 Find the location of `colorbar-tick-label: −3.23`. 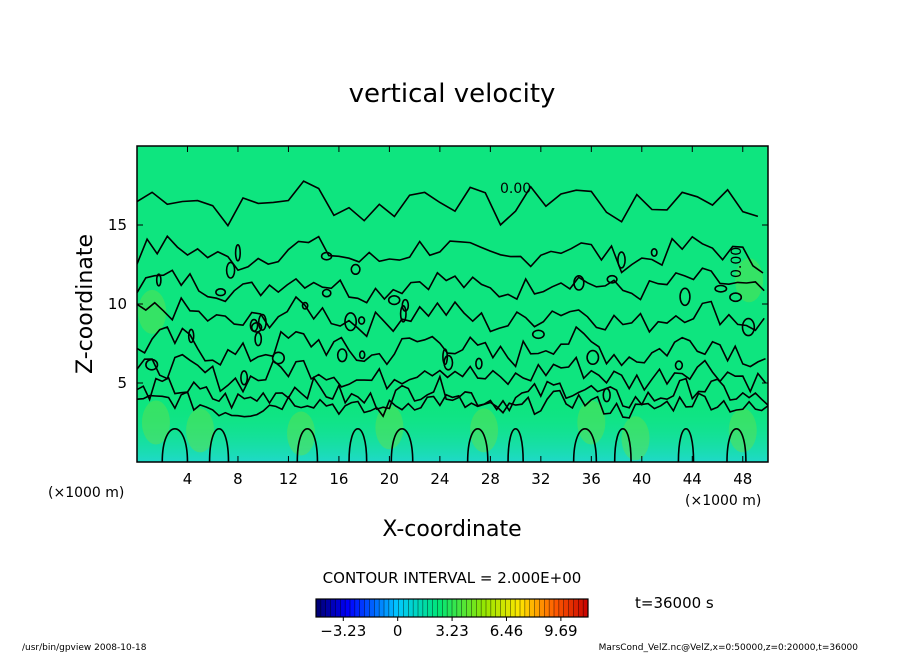

colorbar-tick-label: −3.23 is located at coordinates (343, 631).